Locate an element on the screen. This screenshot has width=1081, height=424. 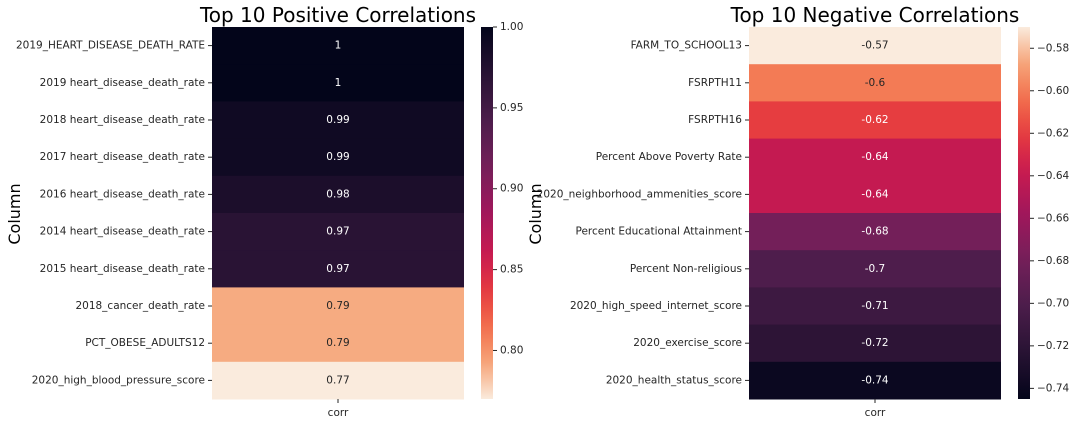
cell-value-label: -0.72 is located at coordinates (874, 343).